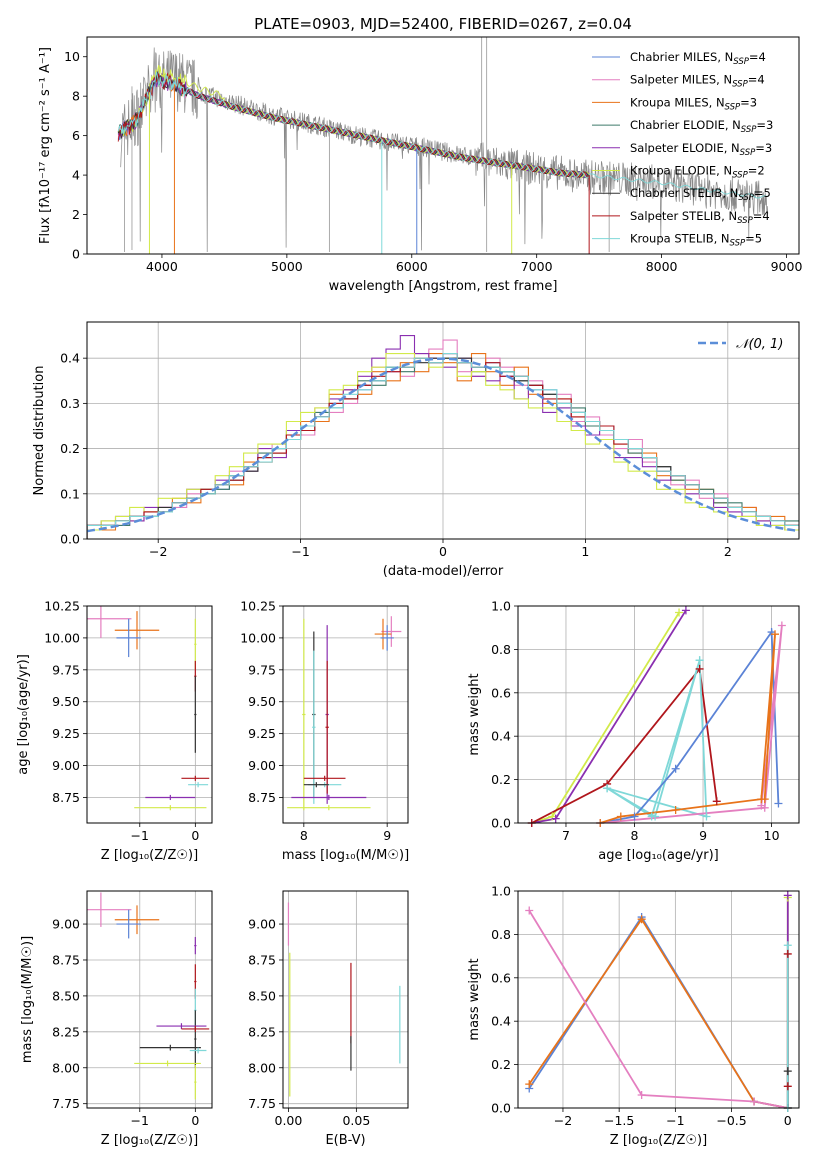 The height and width of the screenshot is (1170, 819). What do you see at coordinates (70, 448) in the screenshot?
I see `y-tick-label: 0.2` at bounding box center [70, 448].